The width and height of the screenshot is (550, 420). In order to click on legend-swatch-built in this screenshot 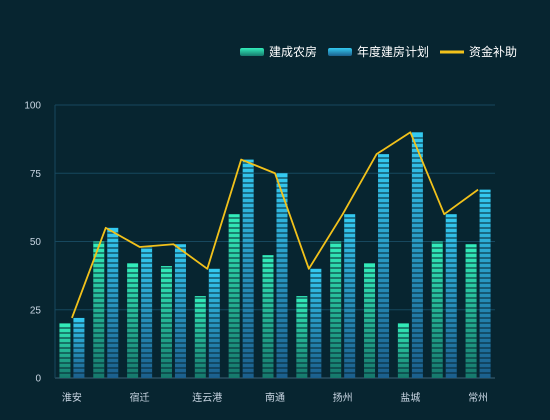, I will do `click(252, 52)`.